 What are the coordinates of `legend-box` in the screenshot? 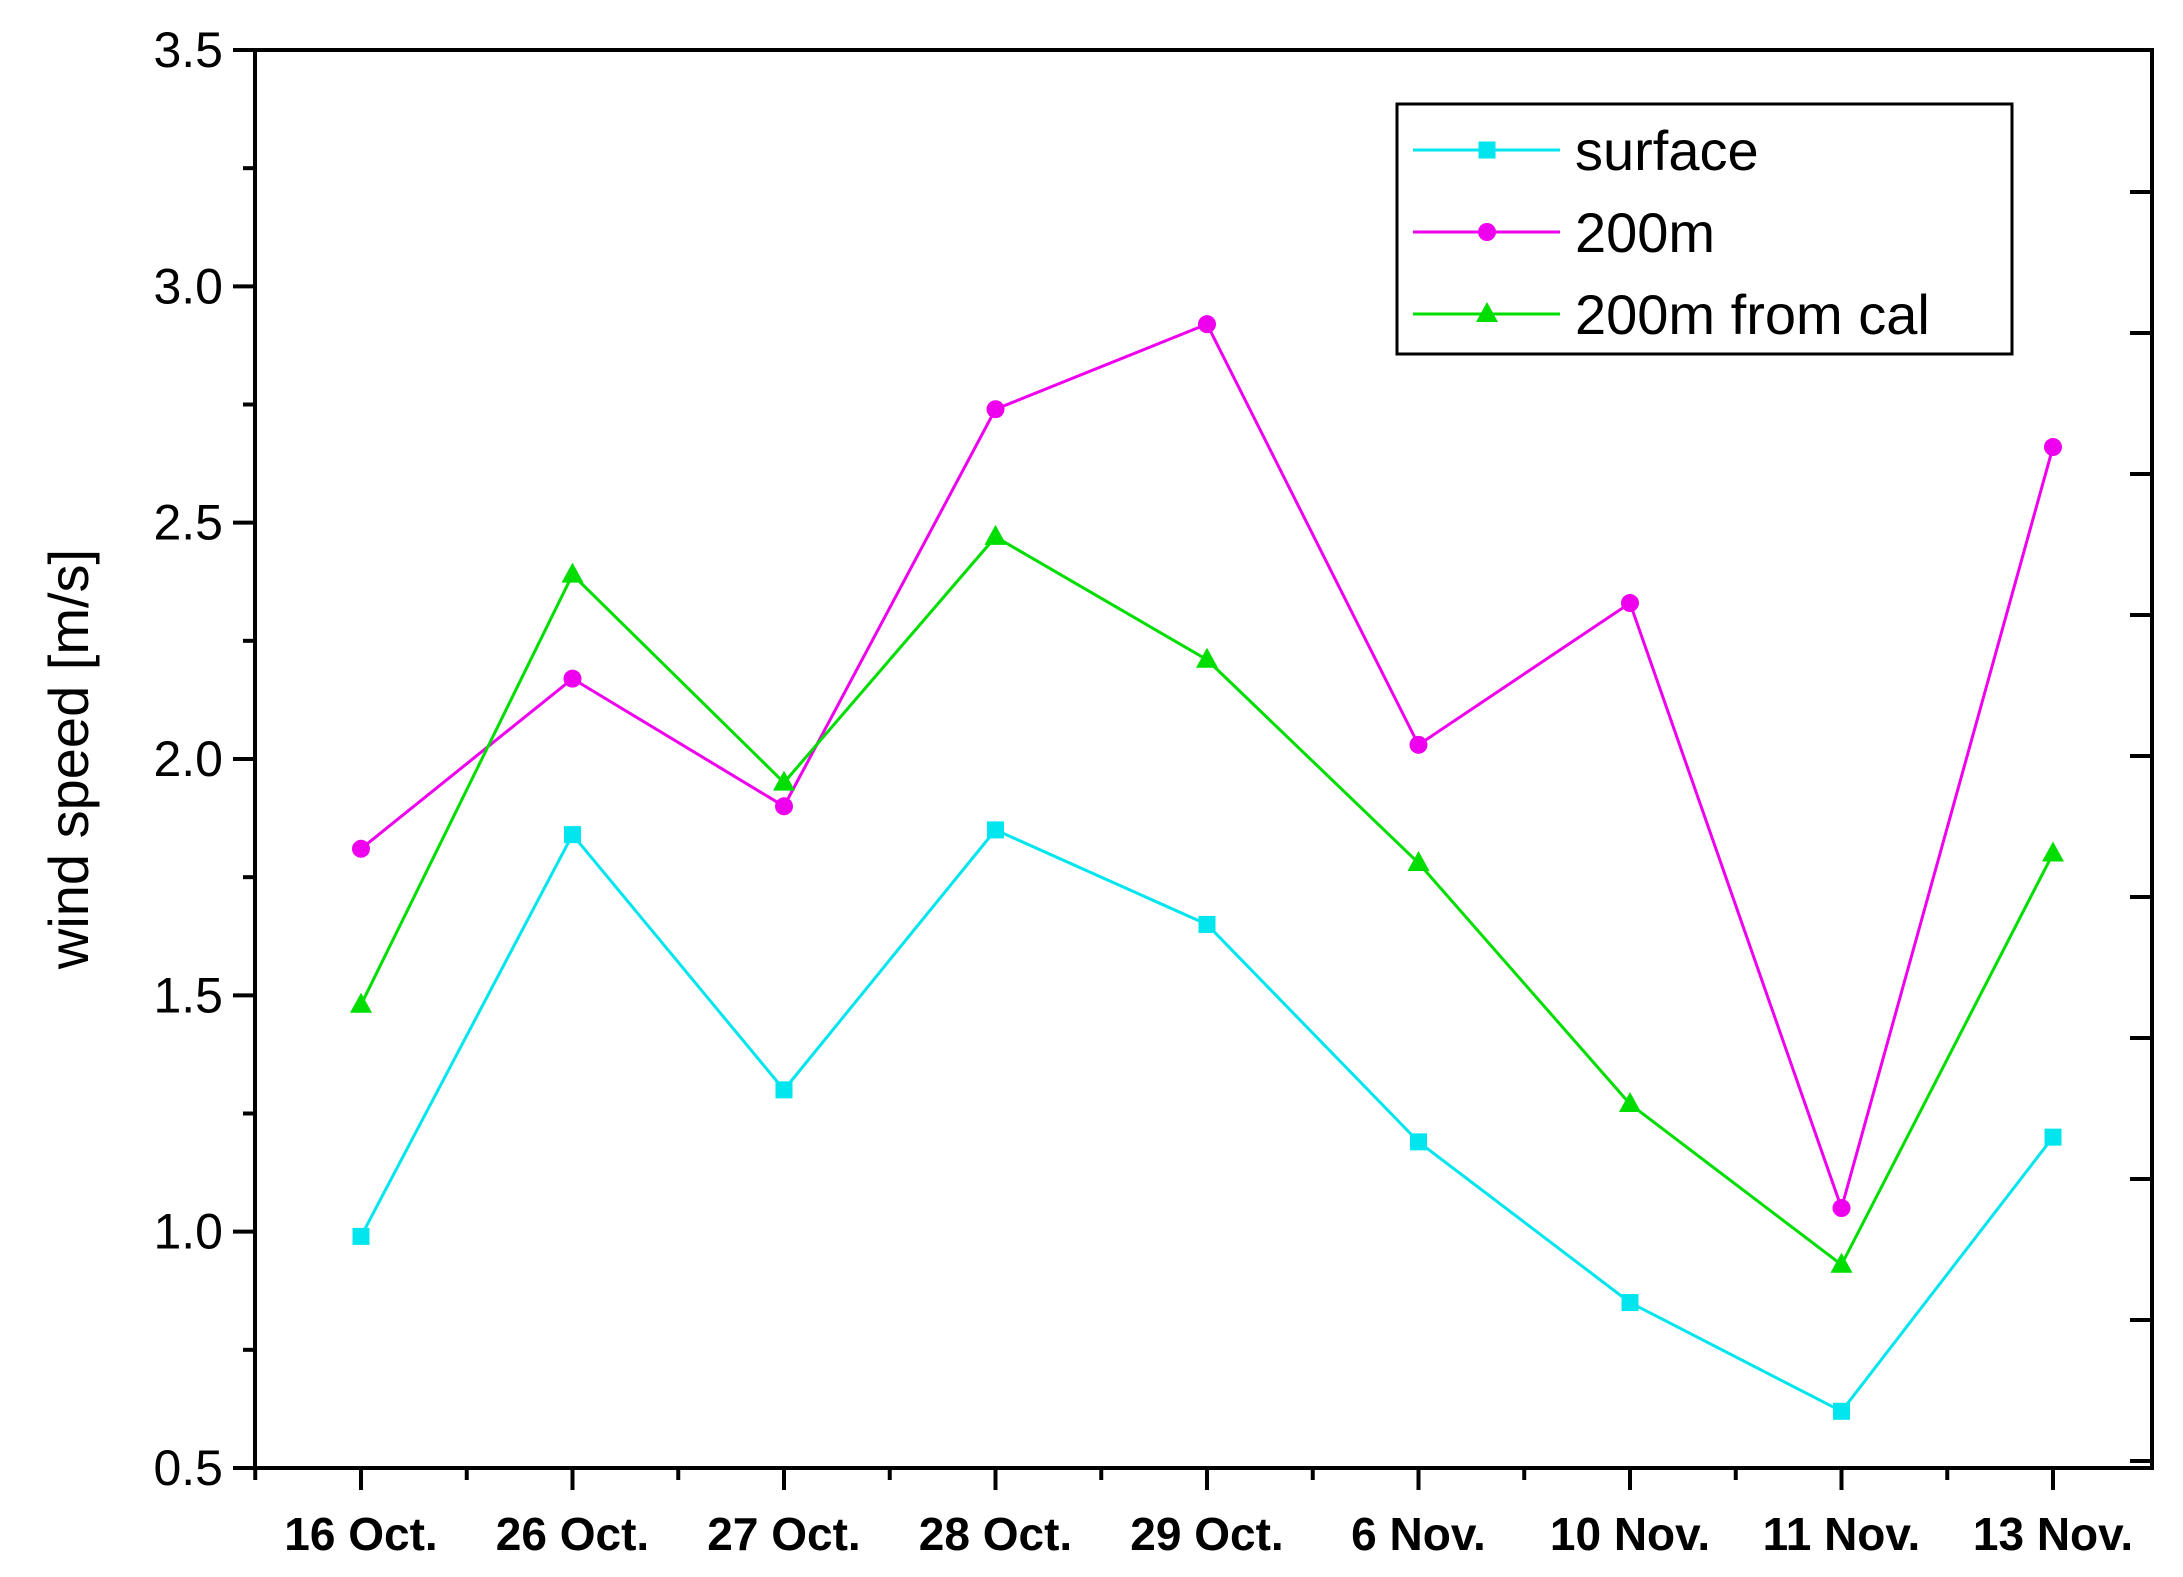 It's located at (1704, 229).